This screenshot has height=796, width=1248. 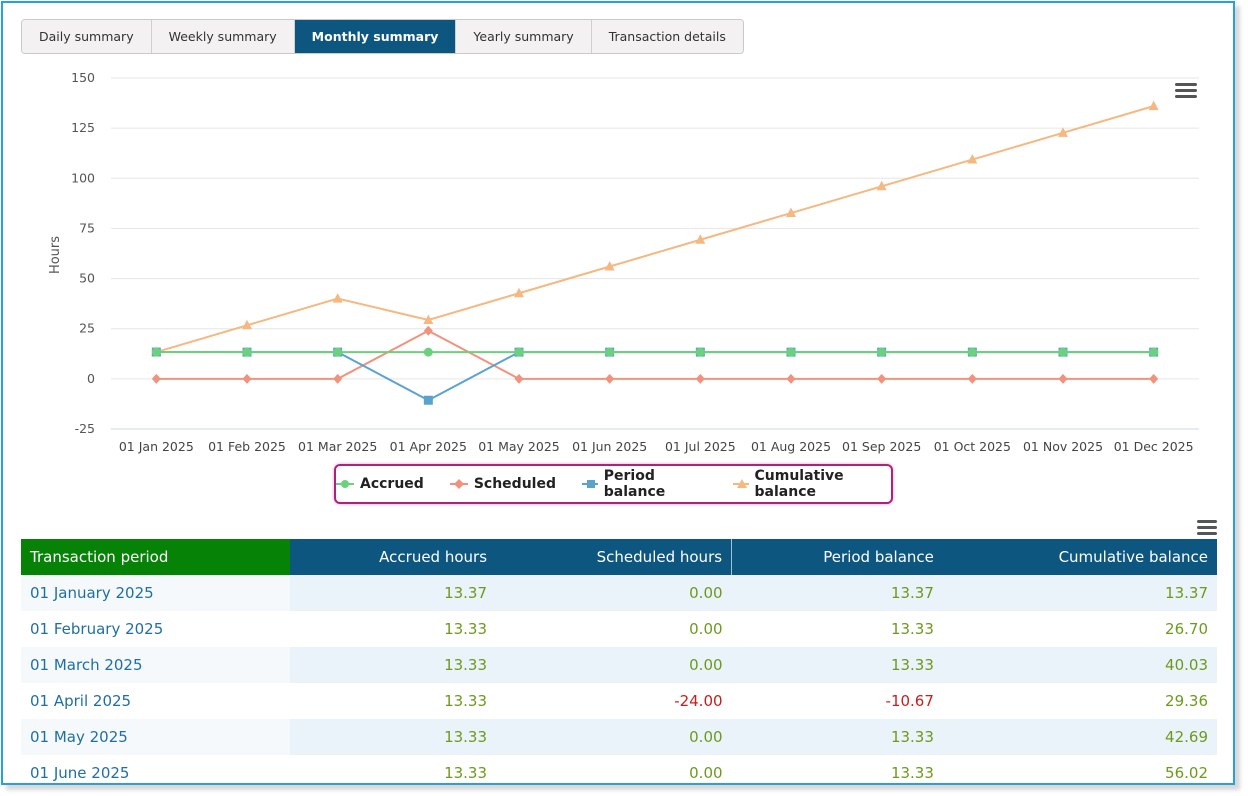 What do you see at coordinates (247, 446) in the screenshot?
I see `x-tick-label: 01 Feb 2025` at bounding box center [247, 446].